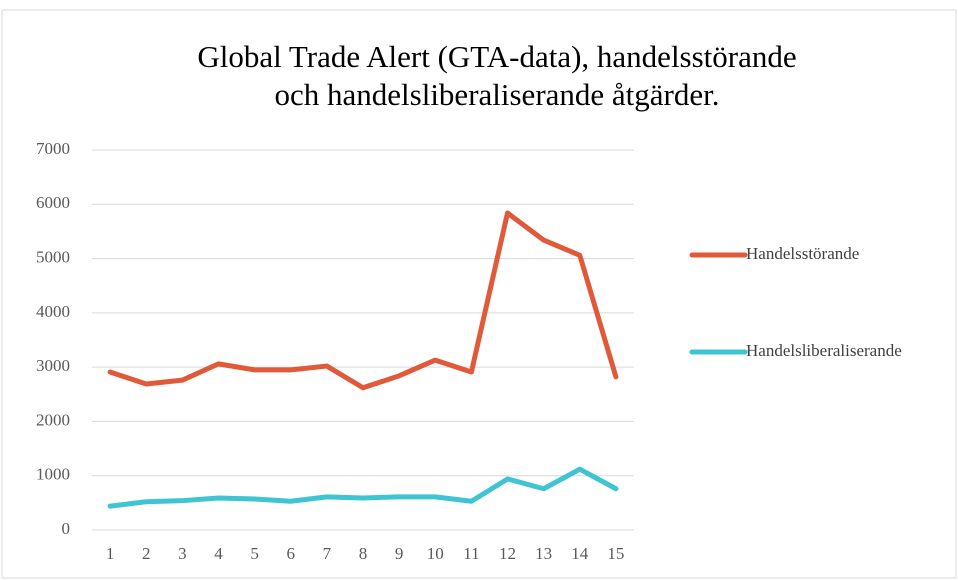  What do you see at coordinates (363, 487) in the screenshot?
I see `series-line` at bounding box center [363, 487].